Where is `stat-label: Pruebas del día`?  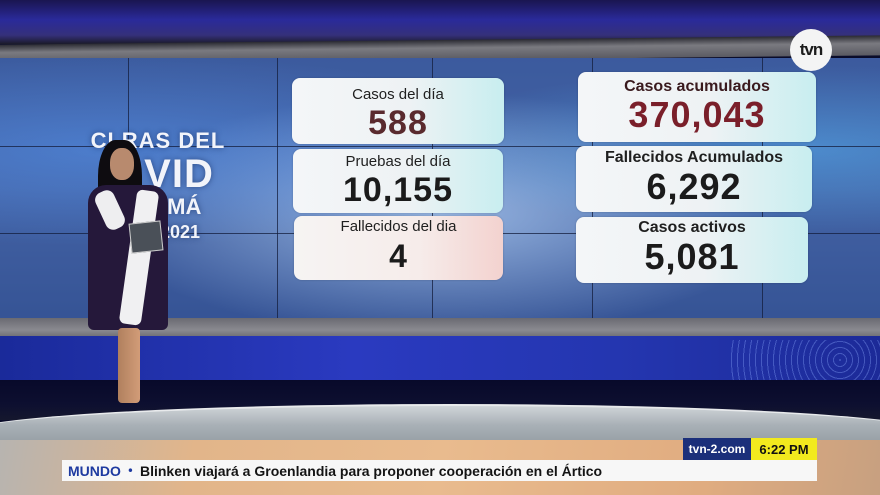 stat-label: Pruebas del día is located at coordinates (398, 161).